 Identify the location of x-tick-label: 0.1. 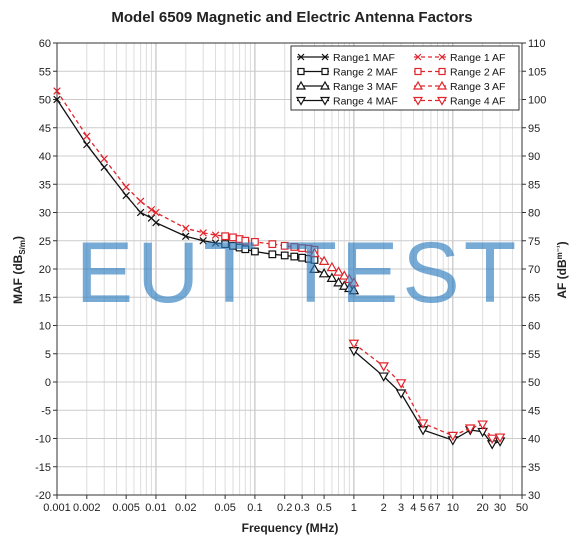
(254, 508).